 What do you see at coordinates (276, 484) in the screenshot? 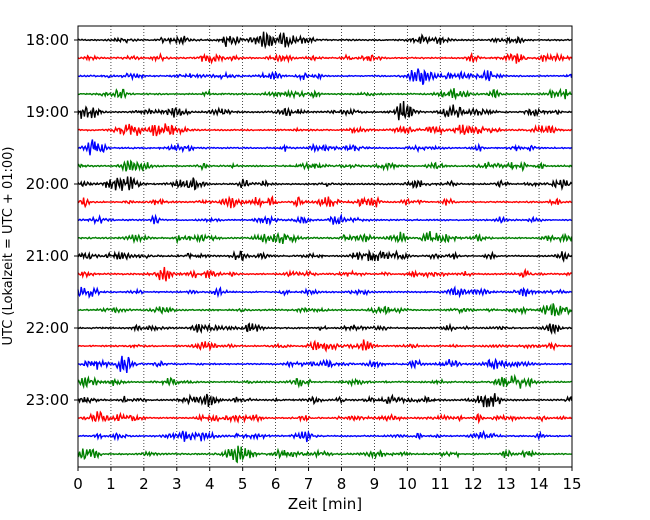
I see `x-tick-label: 6` at bounding box center [276, 484].